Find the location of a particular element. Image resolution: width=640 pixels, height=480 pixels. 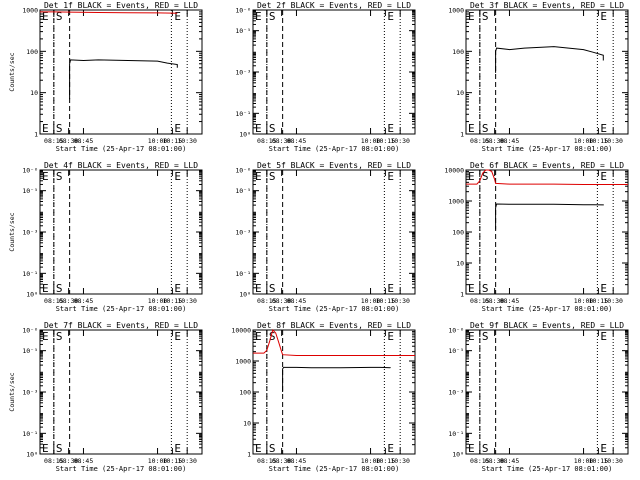

y-tick-label: 1 is located at coordinates (249, 455).